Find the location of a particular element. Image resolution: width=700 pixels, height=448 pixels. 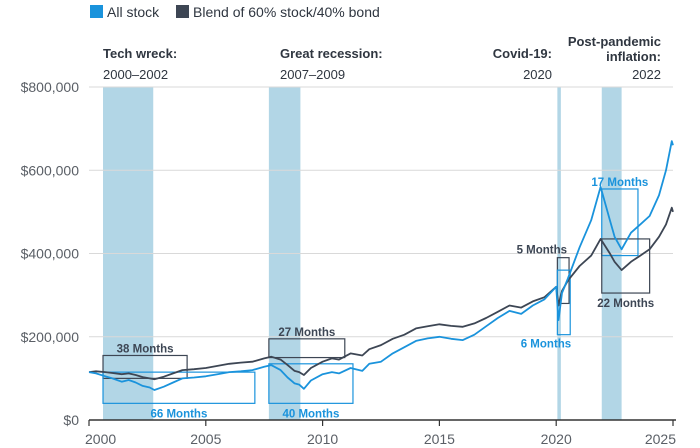

x-tick-label-3: 2015 is located at coordinates (439, 439).